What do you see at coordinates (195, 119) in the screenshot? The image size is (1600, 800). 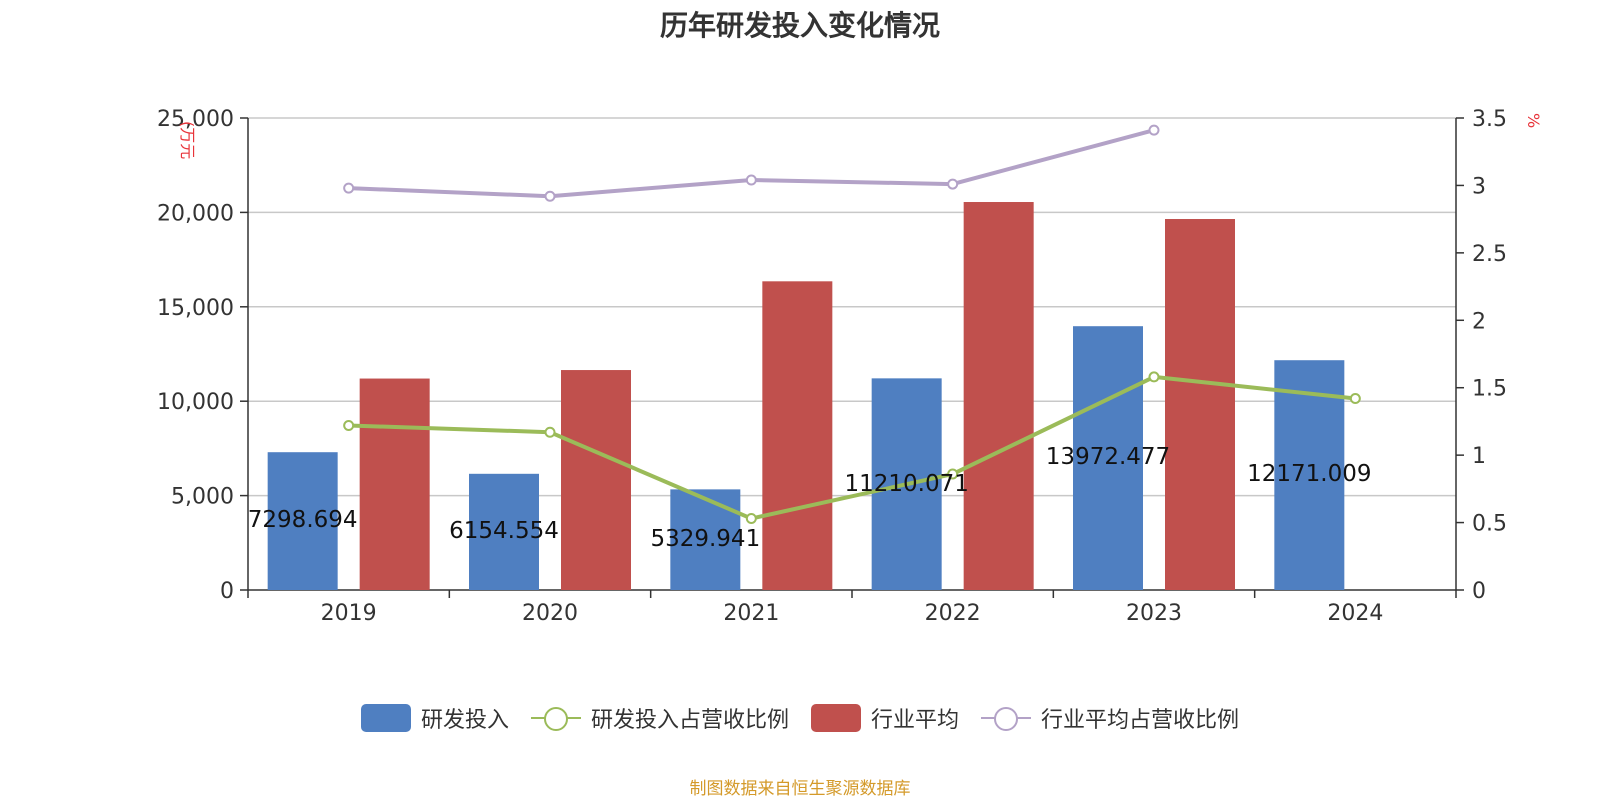 I see `y-left-tick-label: 25,000` at bounding box center [195, 119].